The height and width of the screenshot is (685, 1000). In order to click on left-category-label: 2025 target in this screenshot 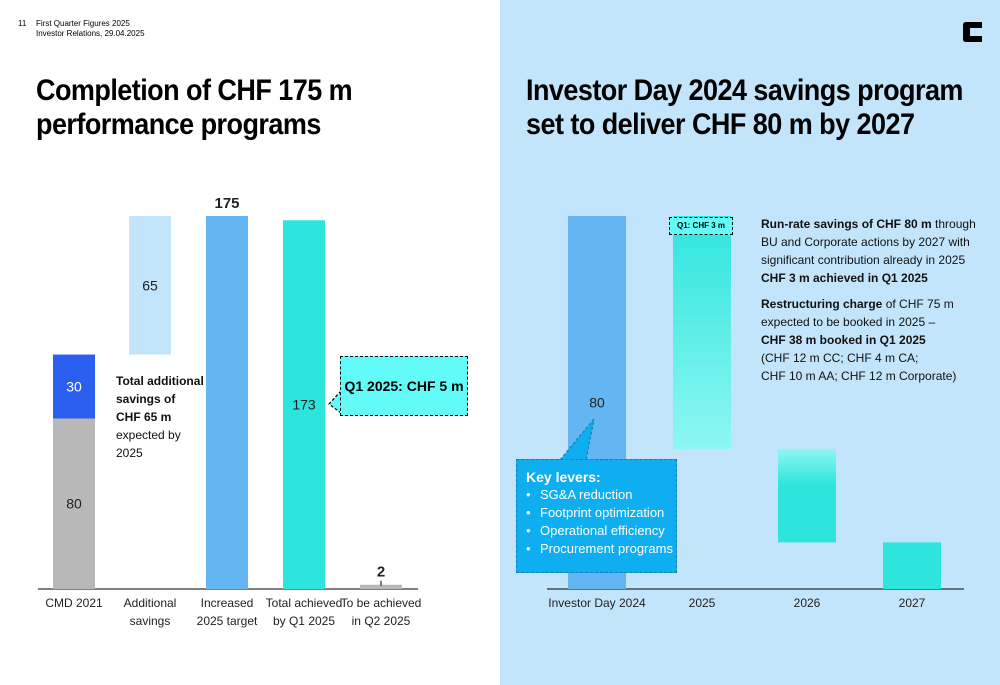, I will do `click(227, 621)`.